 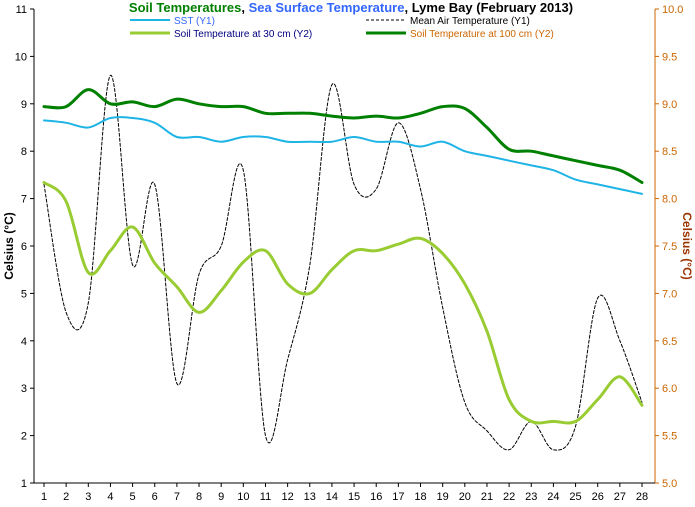 I want to click on y1-tick-label: 4, so click(x=24, y=342).